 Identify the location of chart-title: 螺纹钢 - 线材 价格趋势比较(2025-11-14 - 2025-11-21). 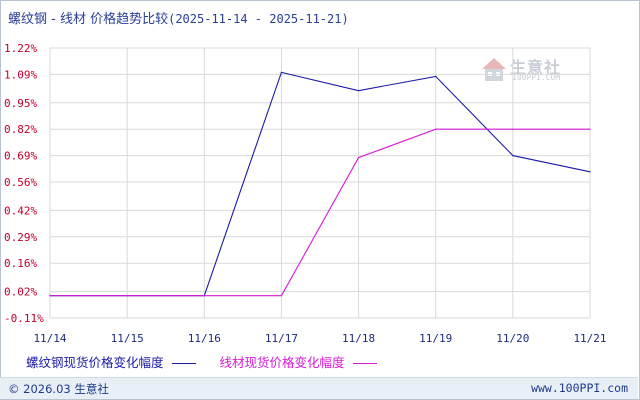
(178, 17).